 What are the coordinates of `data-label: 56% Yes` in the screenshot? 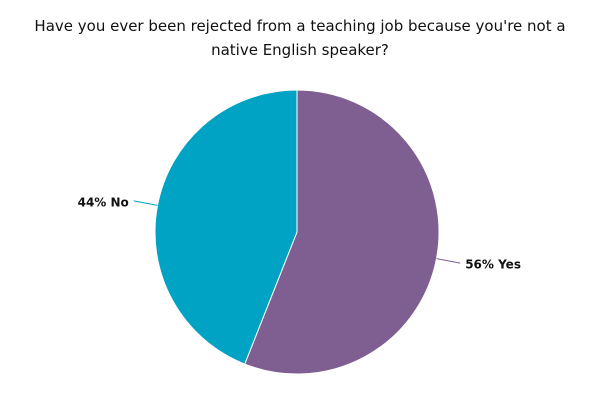 It's located at (493, 265).